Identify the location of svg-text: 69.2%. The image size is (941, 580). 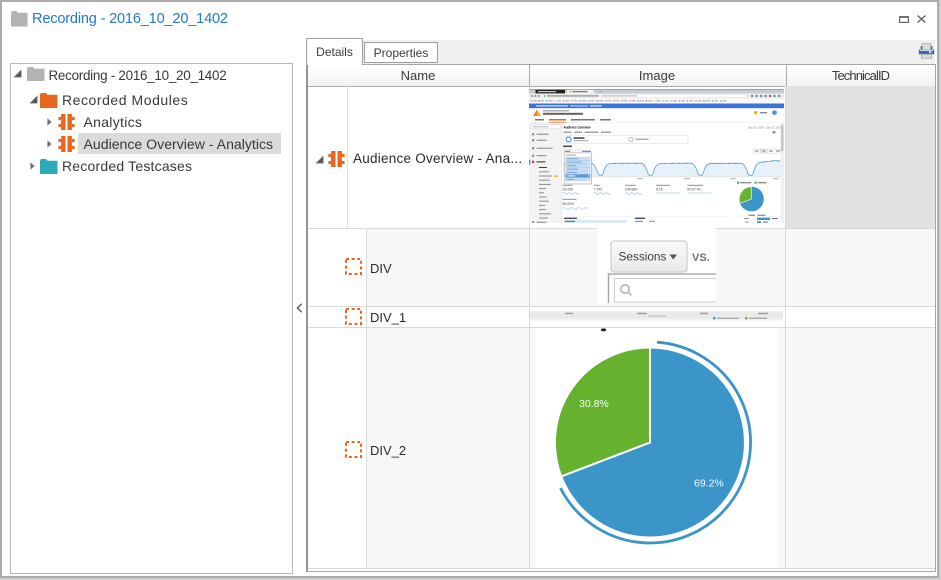
(709, 483).